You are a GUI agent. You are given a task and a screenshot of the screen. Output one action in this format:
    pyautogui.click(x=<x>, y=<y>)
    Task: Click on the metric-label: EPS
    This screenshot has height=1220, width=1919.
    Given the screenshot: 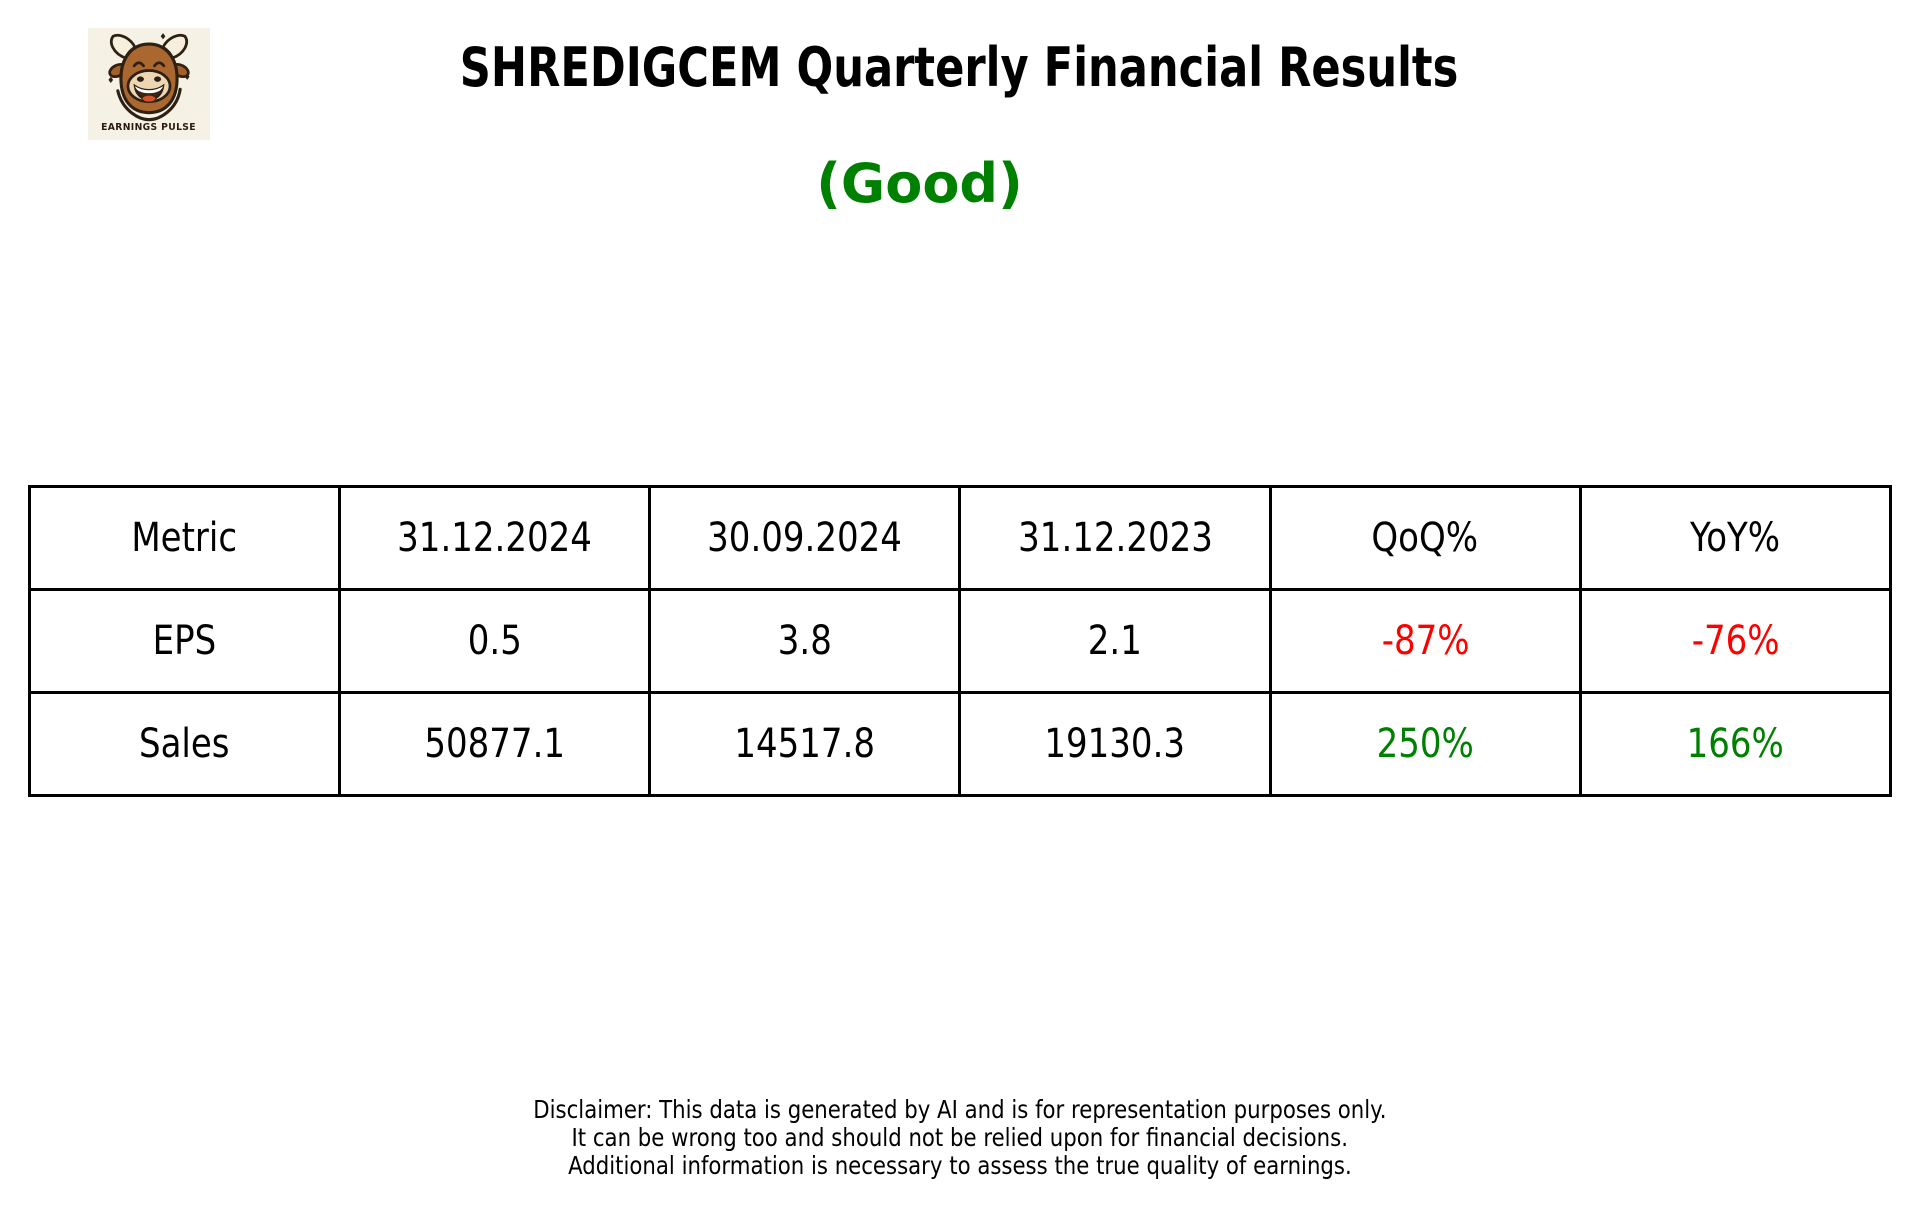 What is the action you would take?
    pyautogui.click(x=184, y=641)
    